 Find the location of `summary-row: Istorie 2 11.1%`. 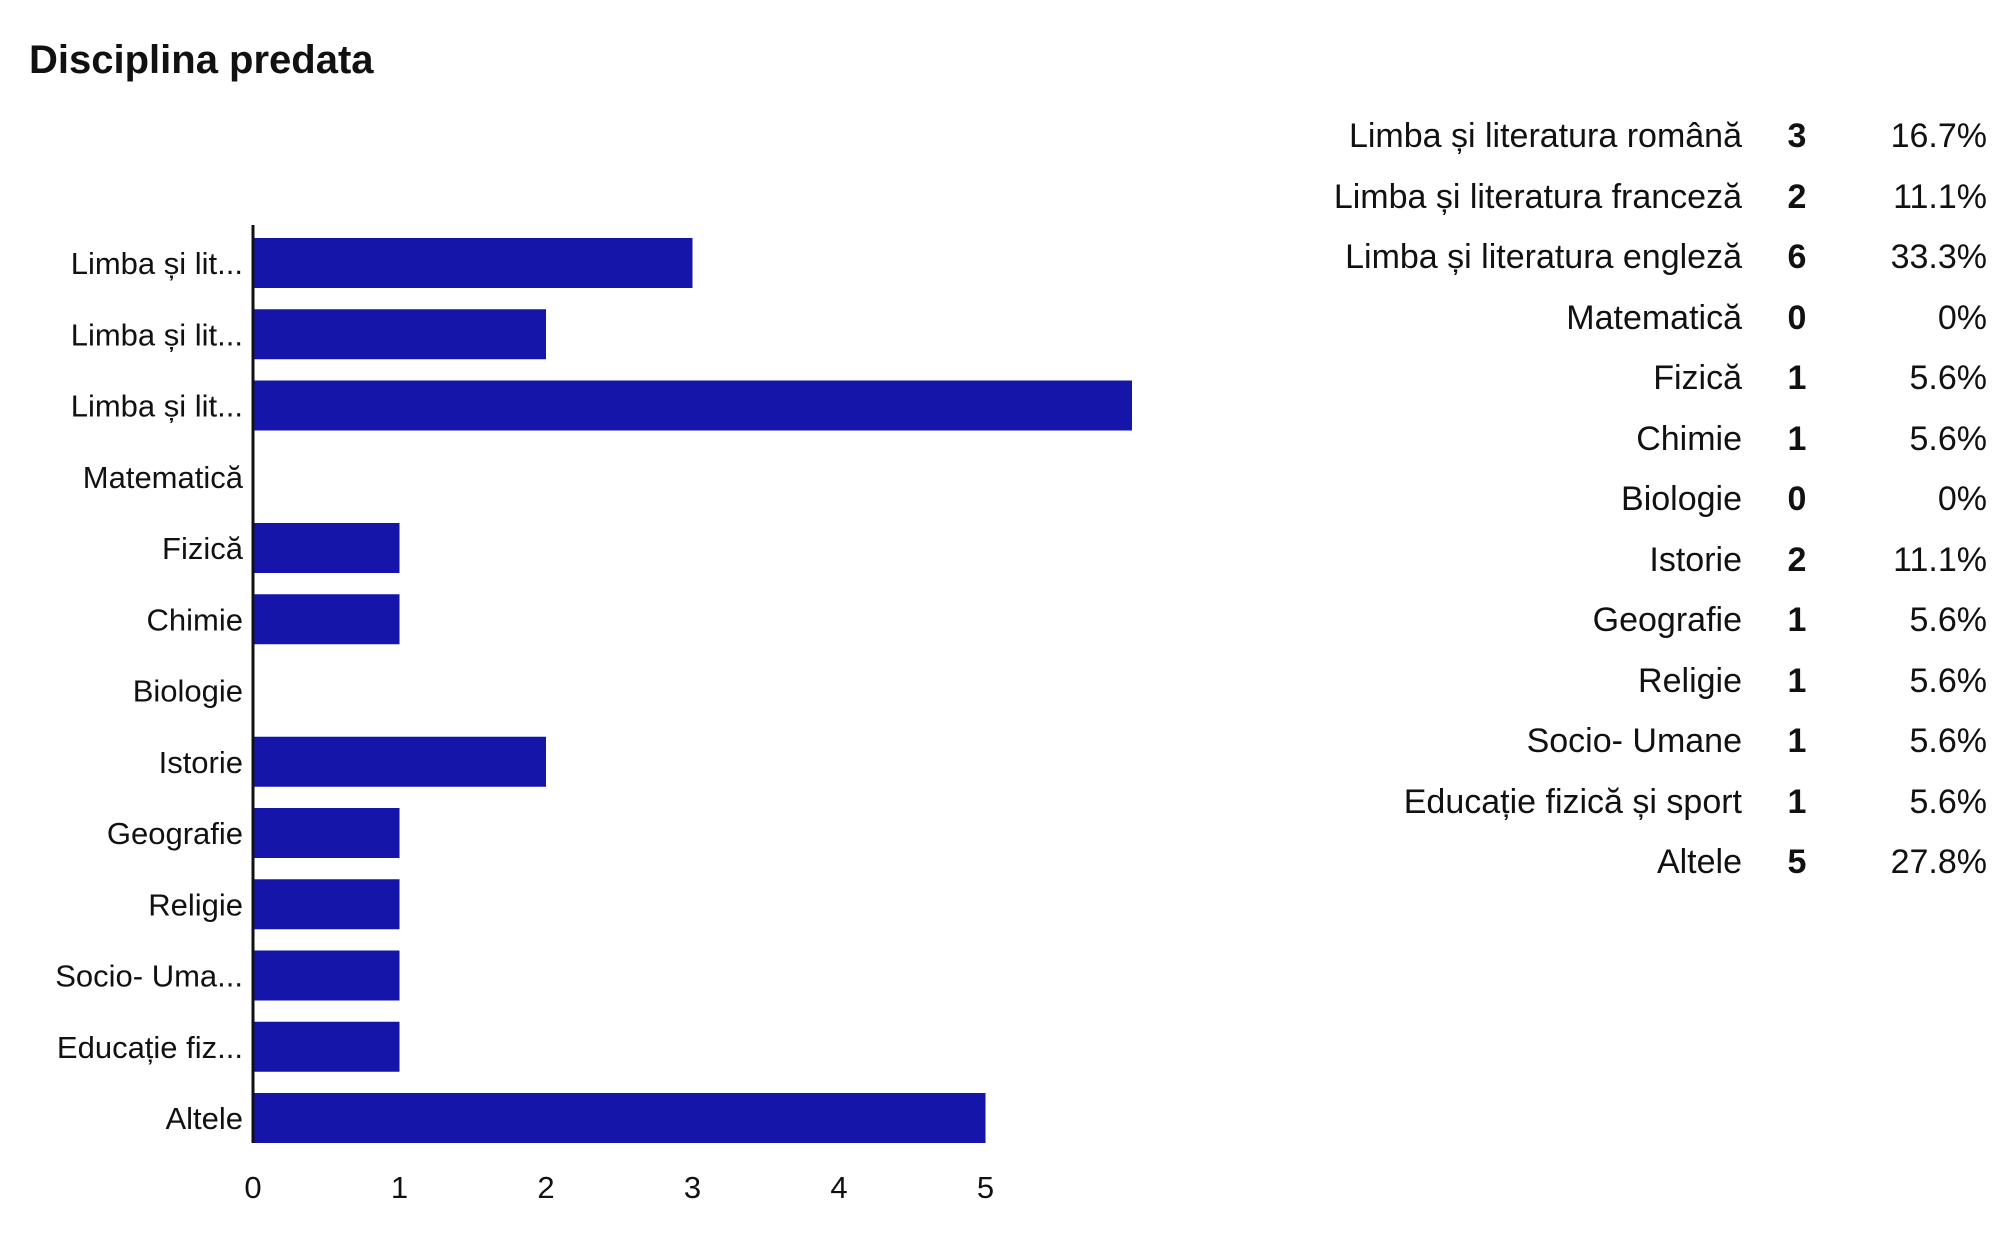

summary-row: Istorie 2 11.1% is located at coordinates (1628, 560).